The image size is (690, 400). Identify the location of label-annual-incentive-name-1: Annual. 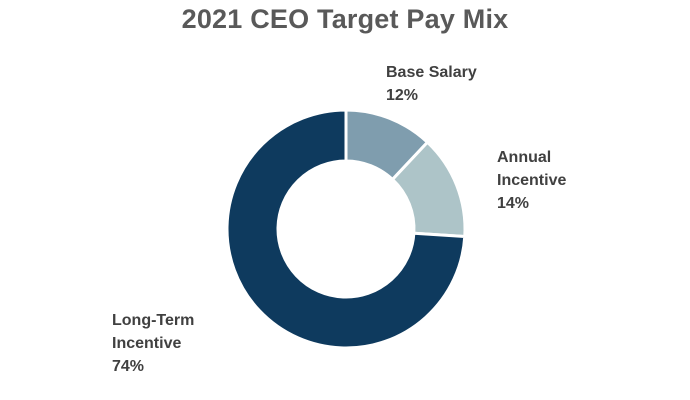
(524, 157).